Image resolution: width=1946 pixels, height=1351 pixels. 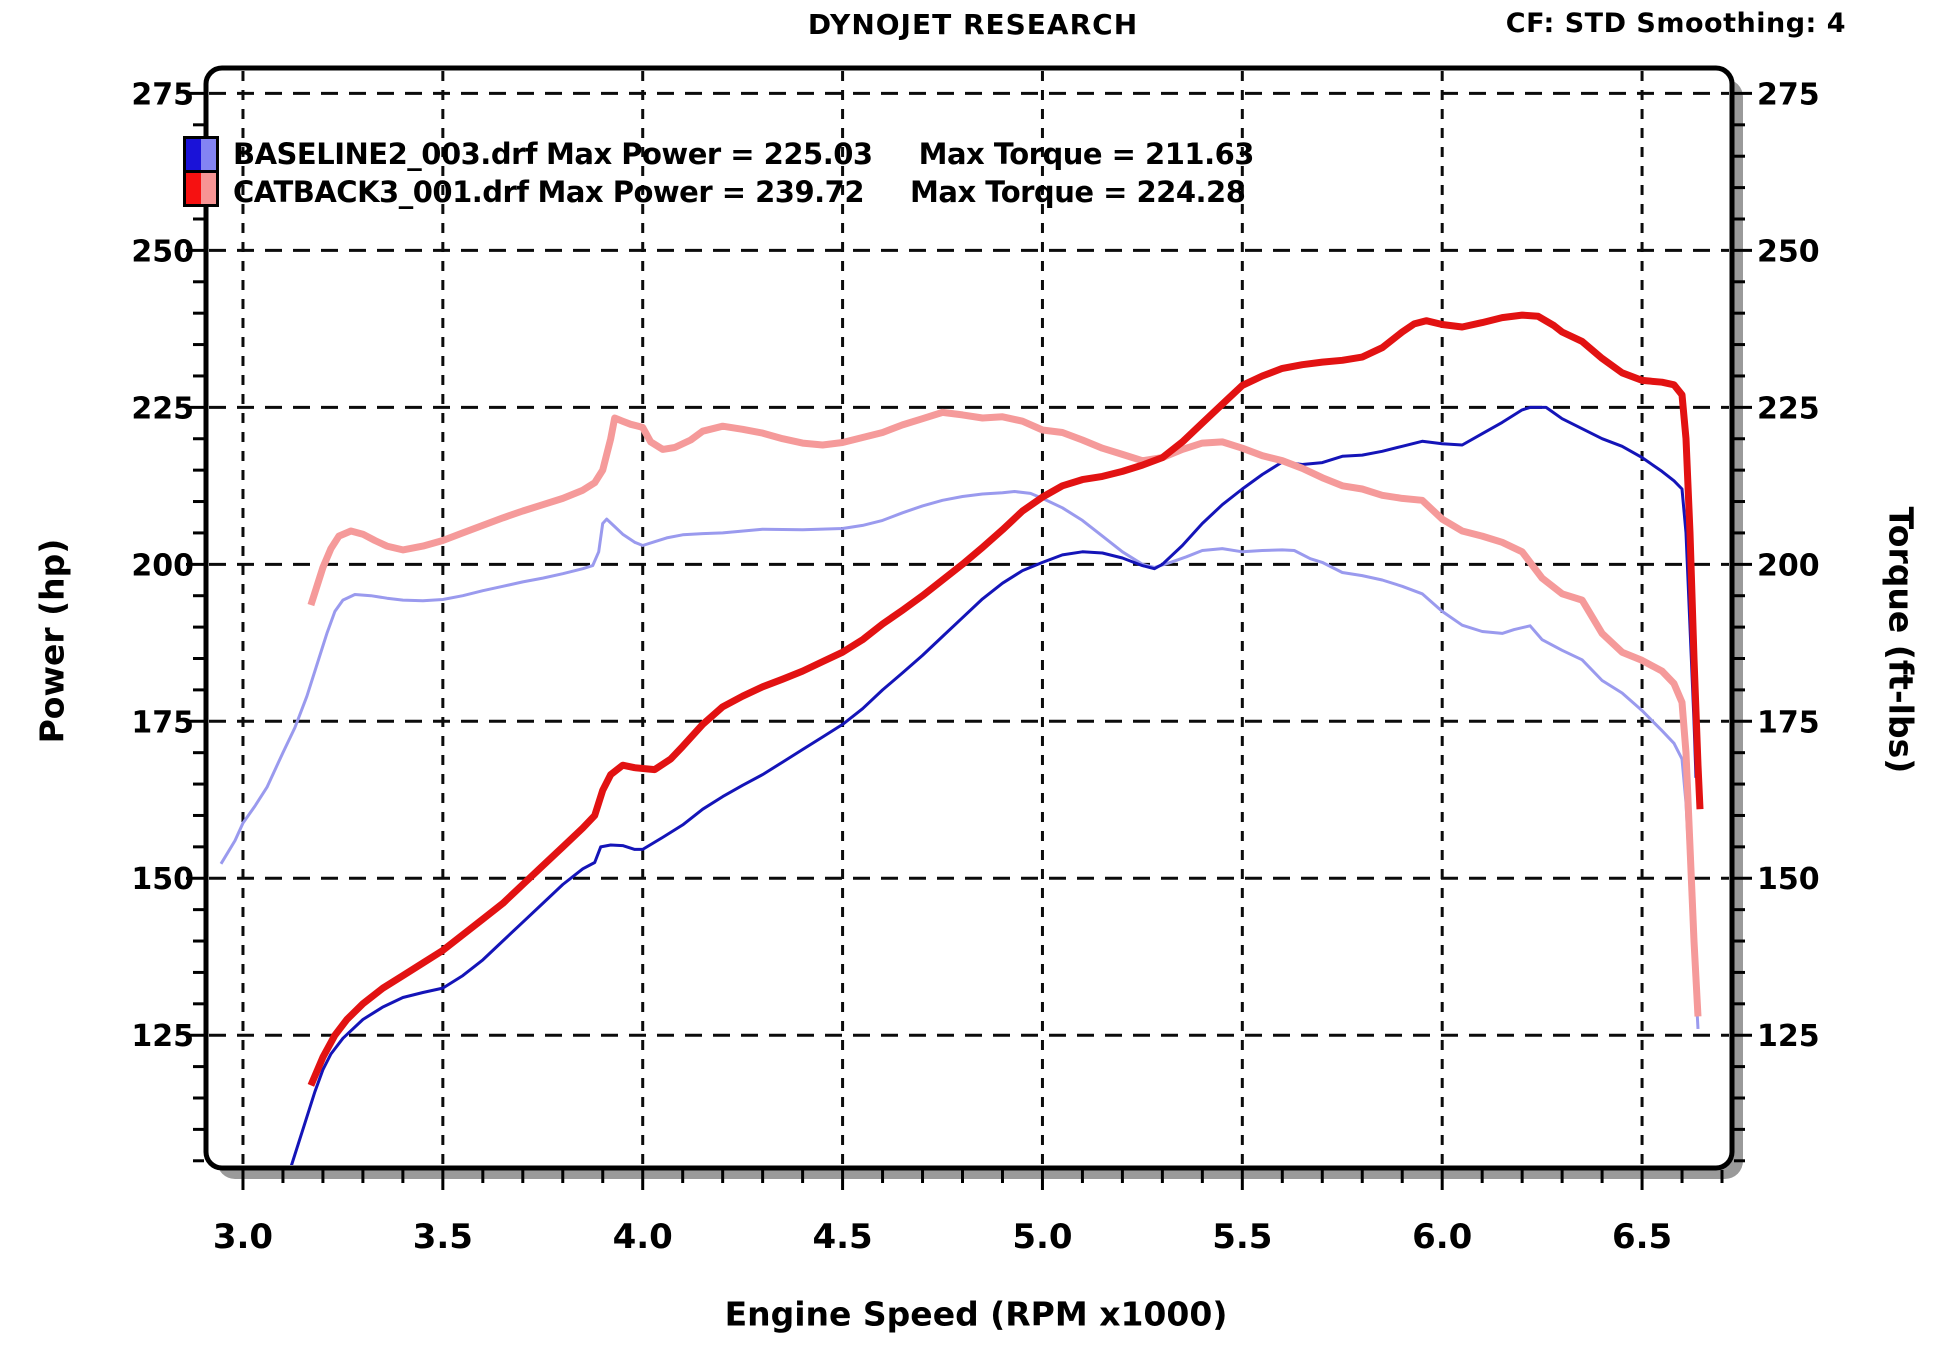 I want to click on x-tick-label: 5.0, so click(x=1042, y=1237).